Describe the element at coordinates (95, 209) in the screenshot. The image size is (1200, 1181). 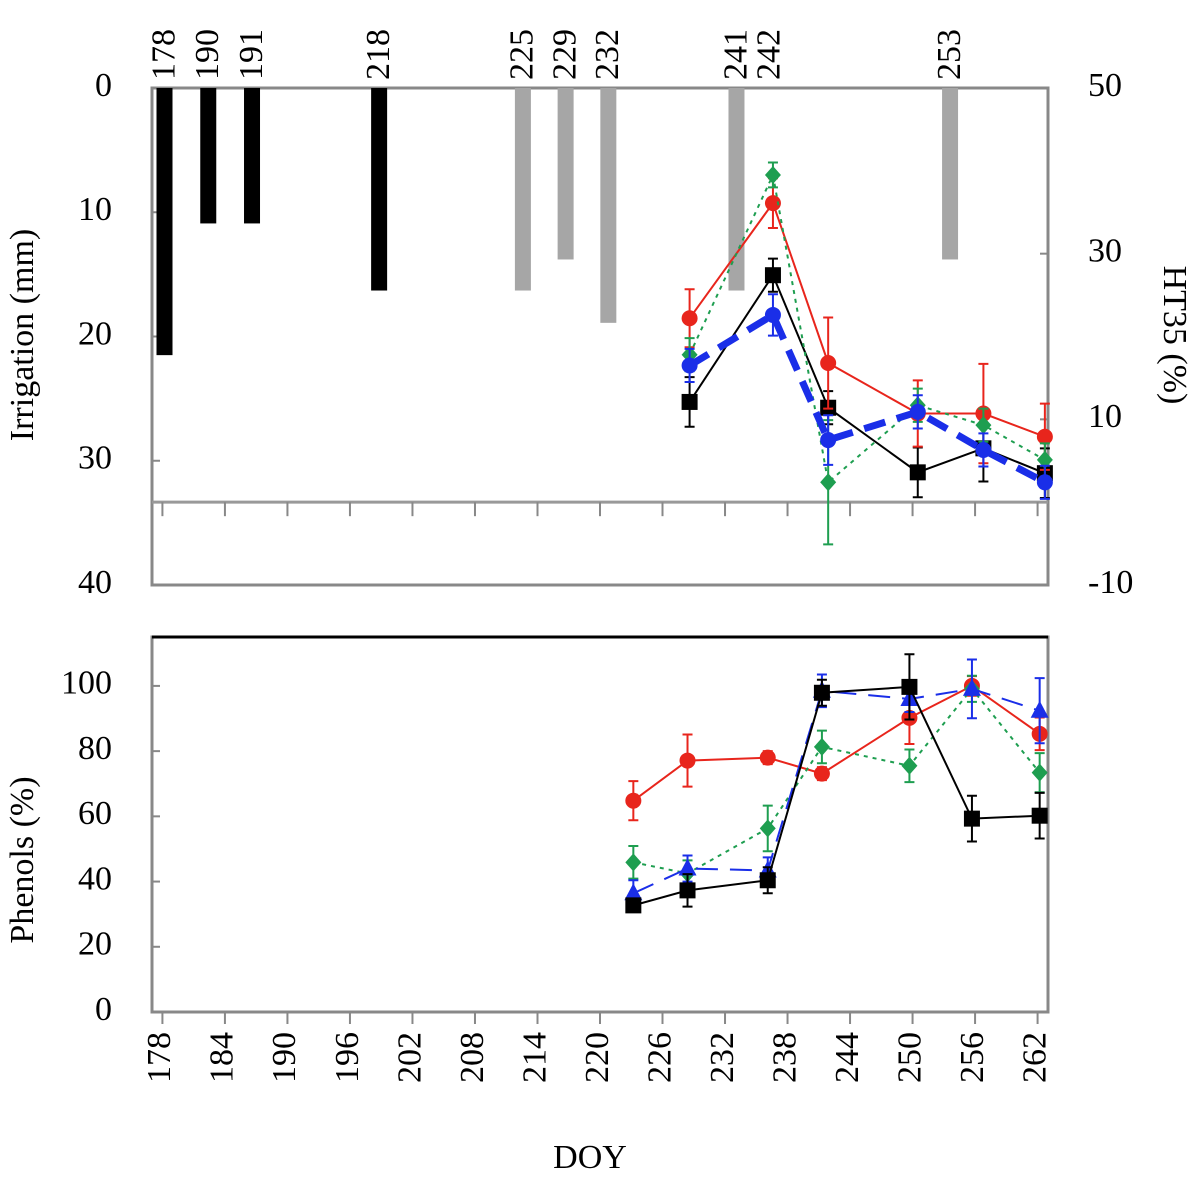
I see `y-tick-label: 10` at that location.